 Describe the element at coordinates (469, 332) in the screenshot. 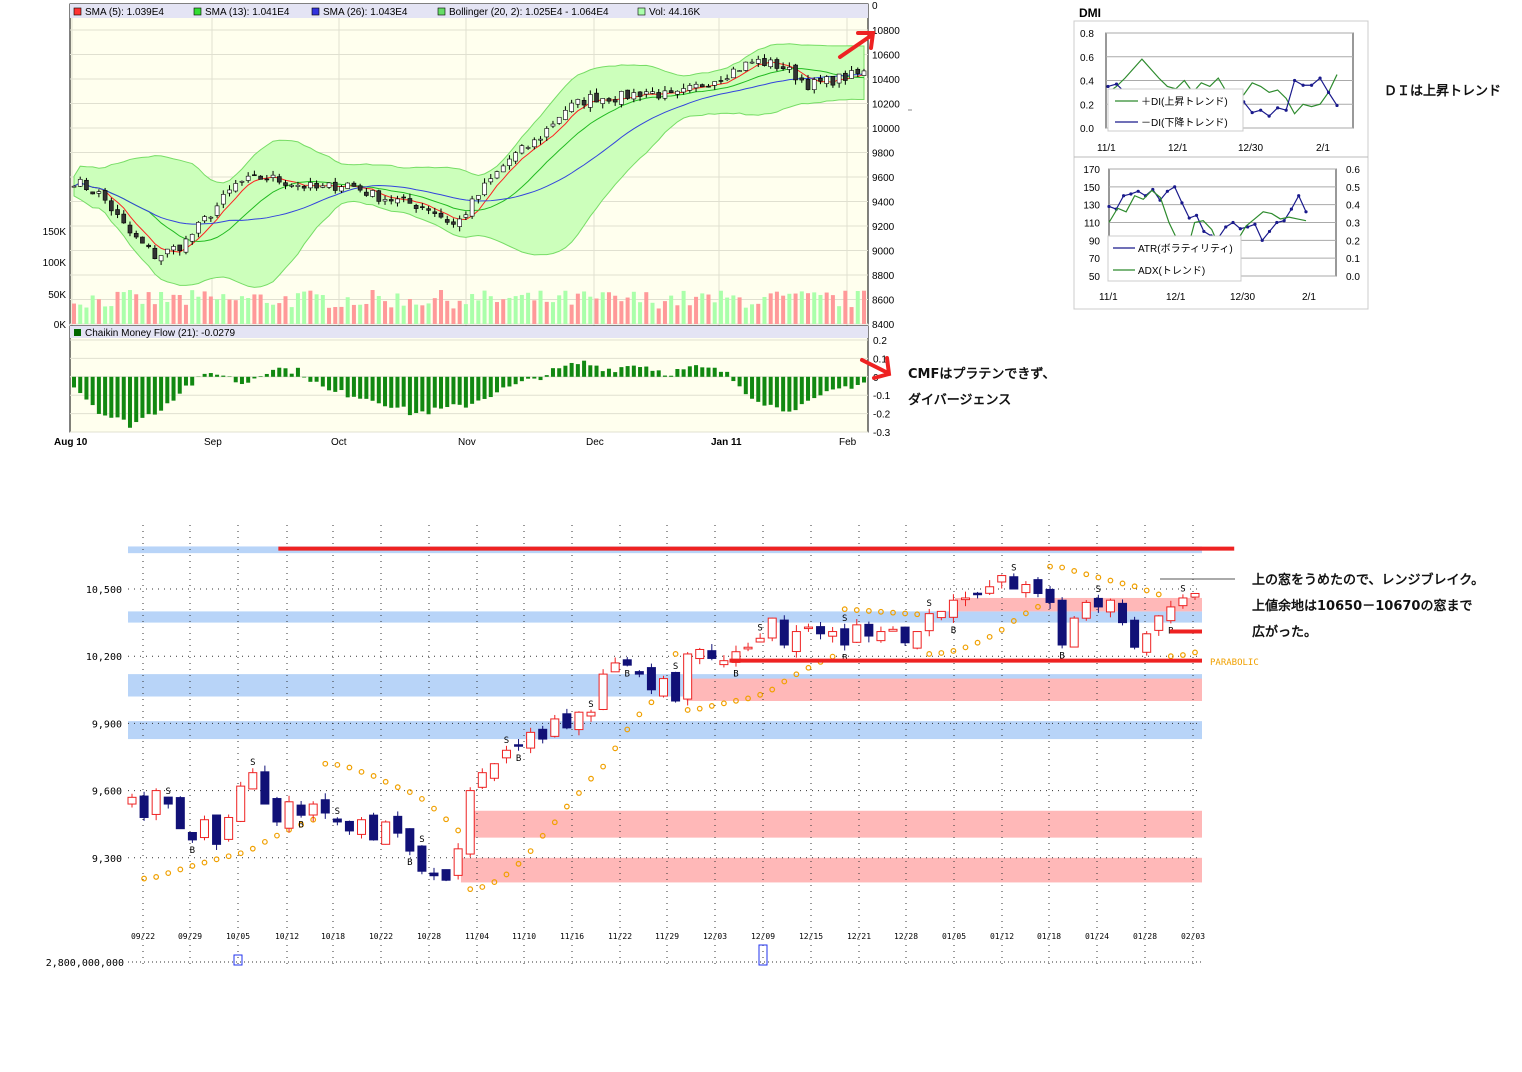

I see `cmf-legend-bar` at that location.